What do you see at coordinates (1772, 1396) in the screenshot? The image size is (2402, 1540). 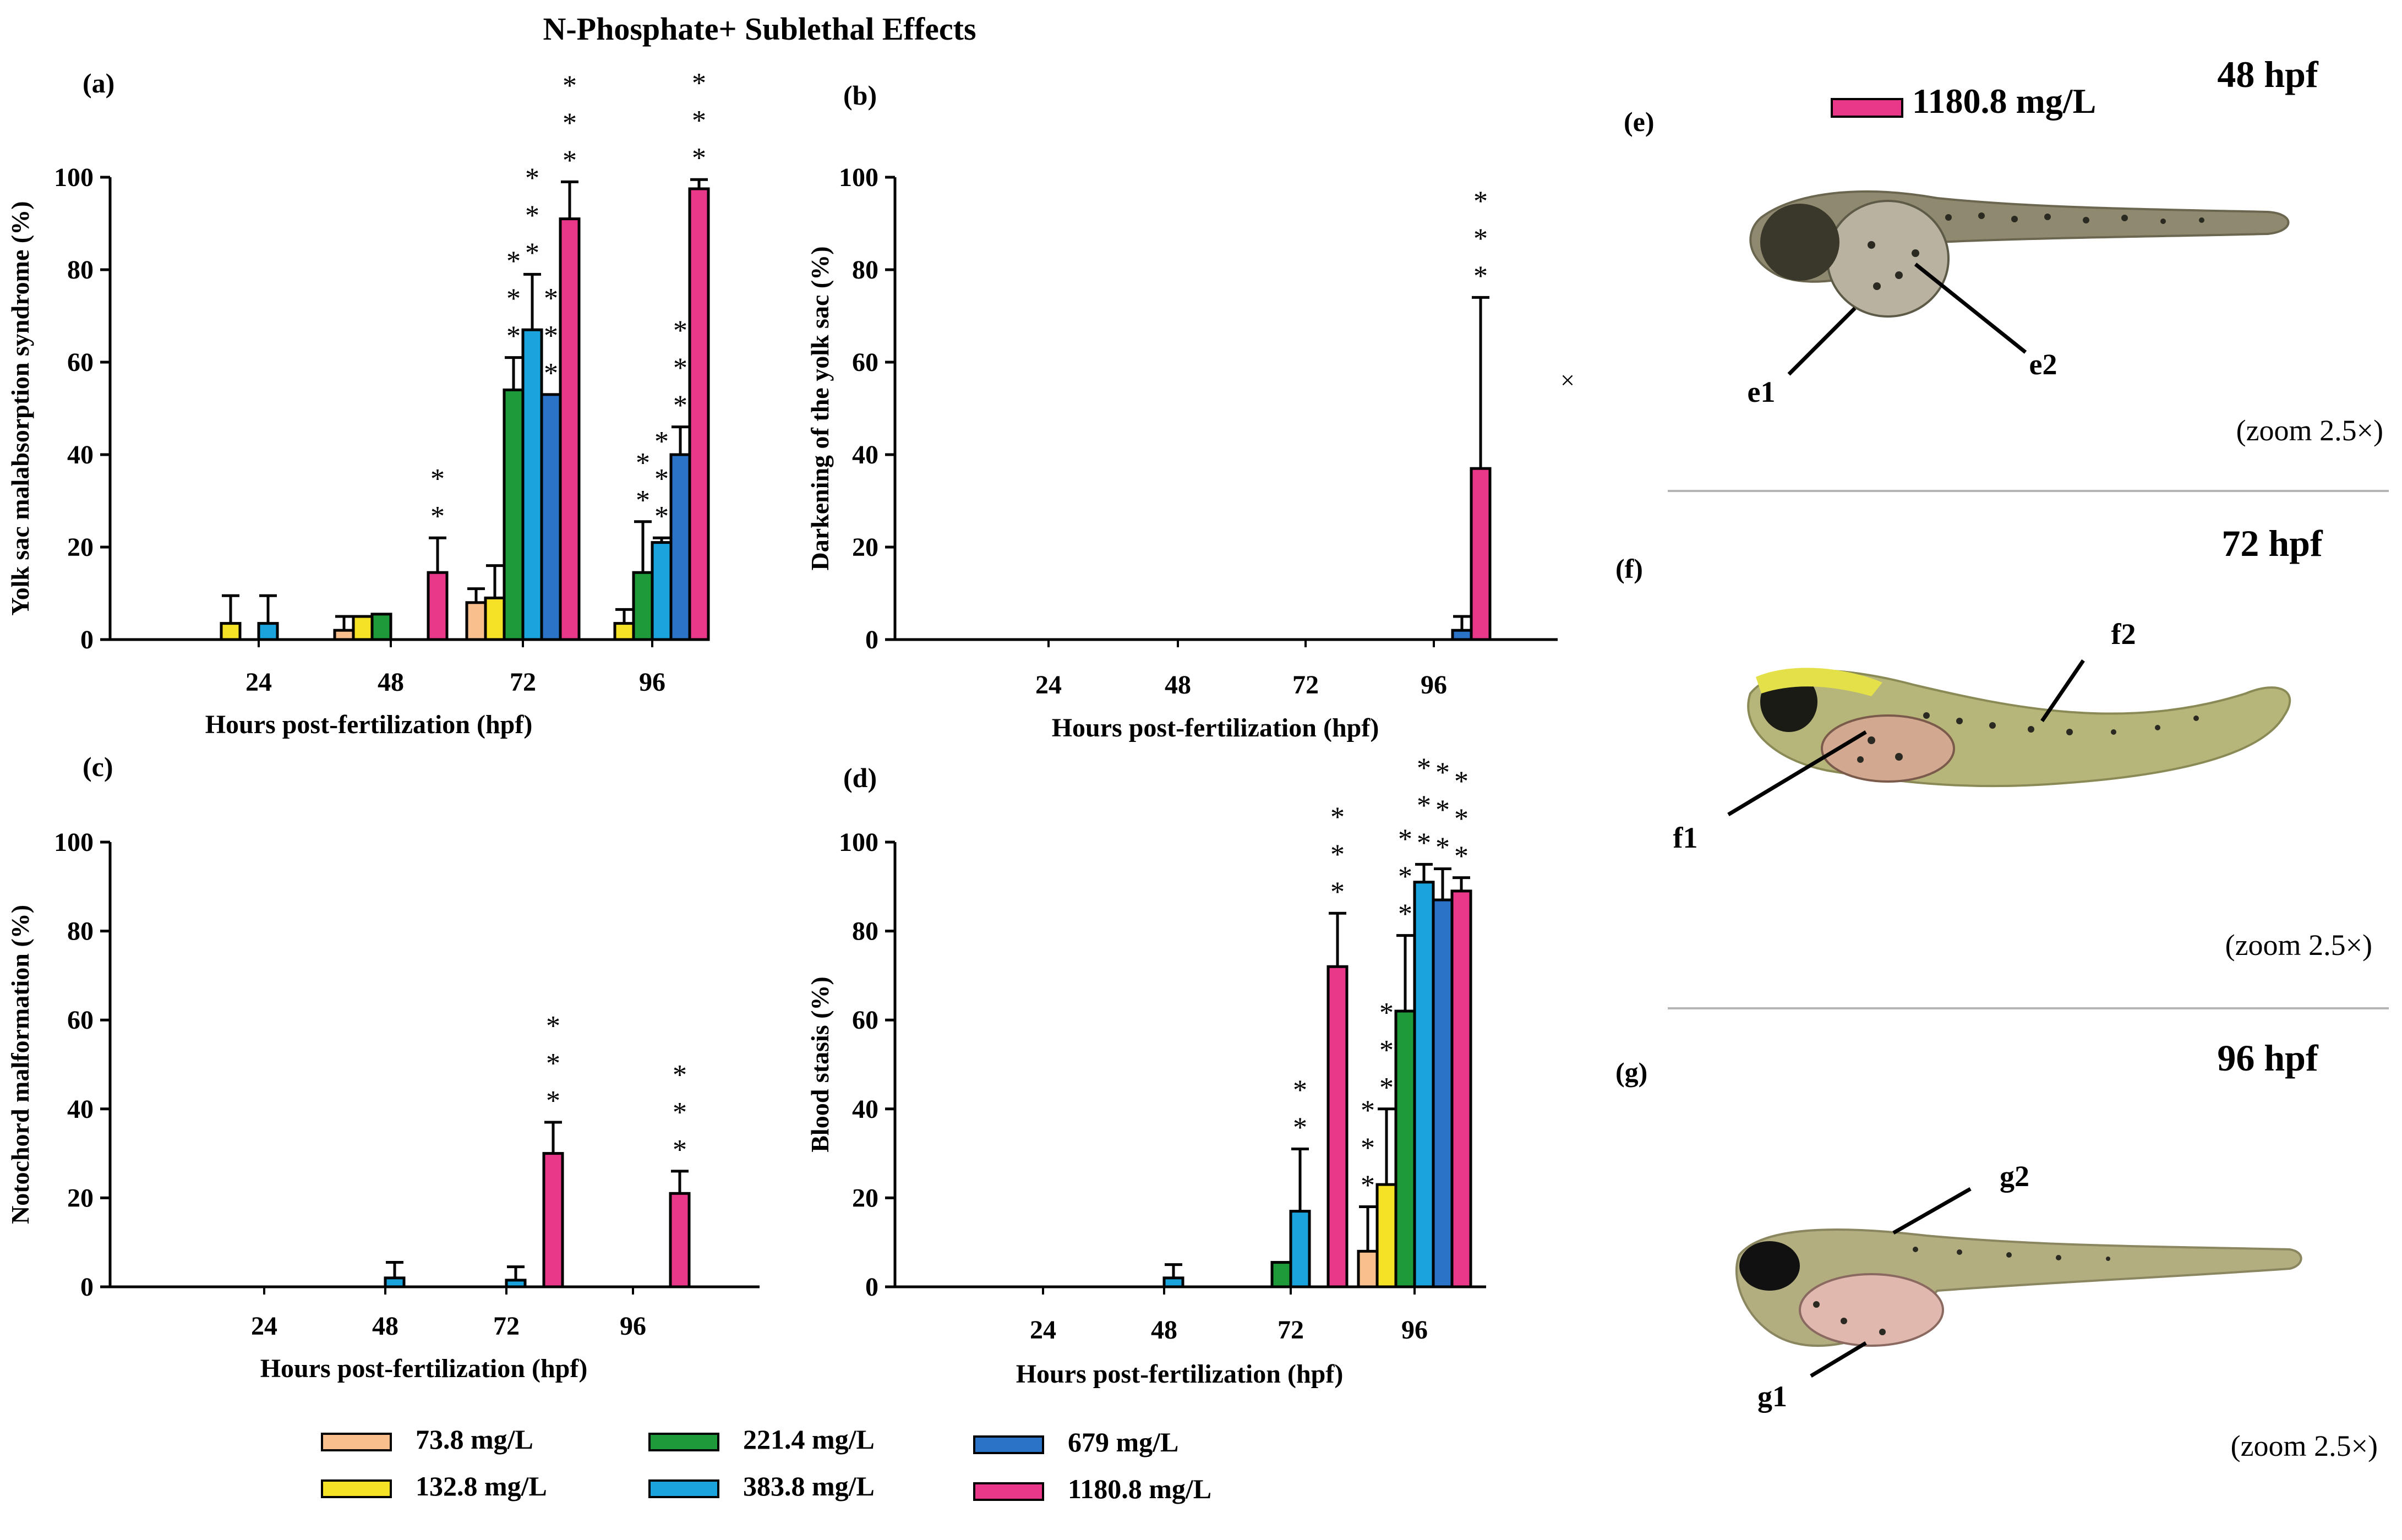 I see `marker-g1: g1` at bounding box center [1772, 1396].